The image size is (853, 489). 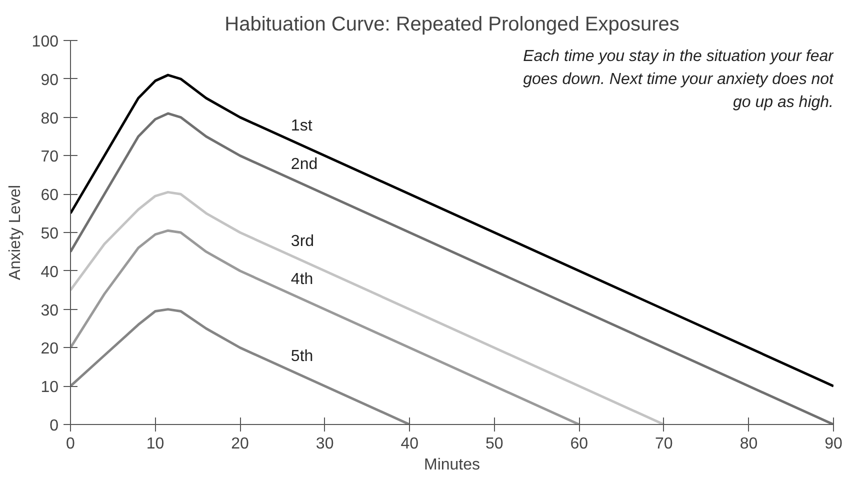 I want to click on x-axis-title: Minutes, so click(x=452, y=465).